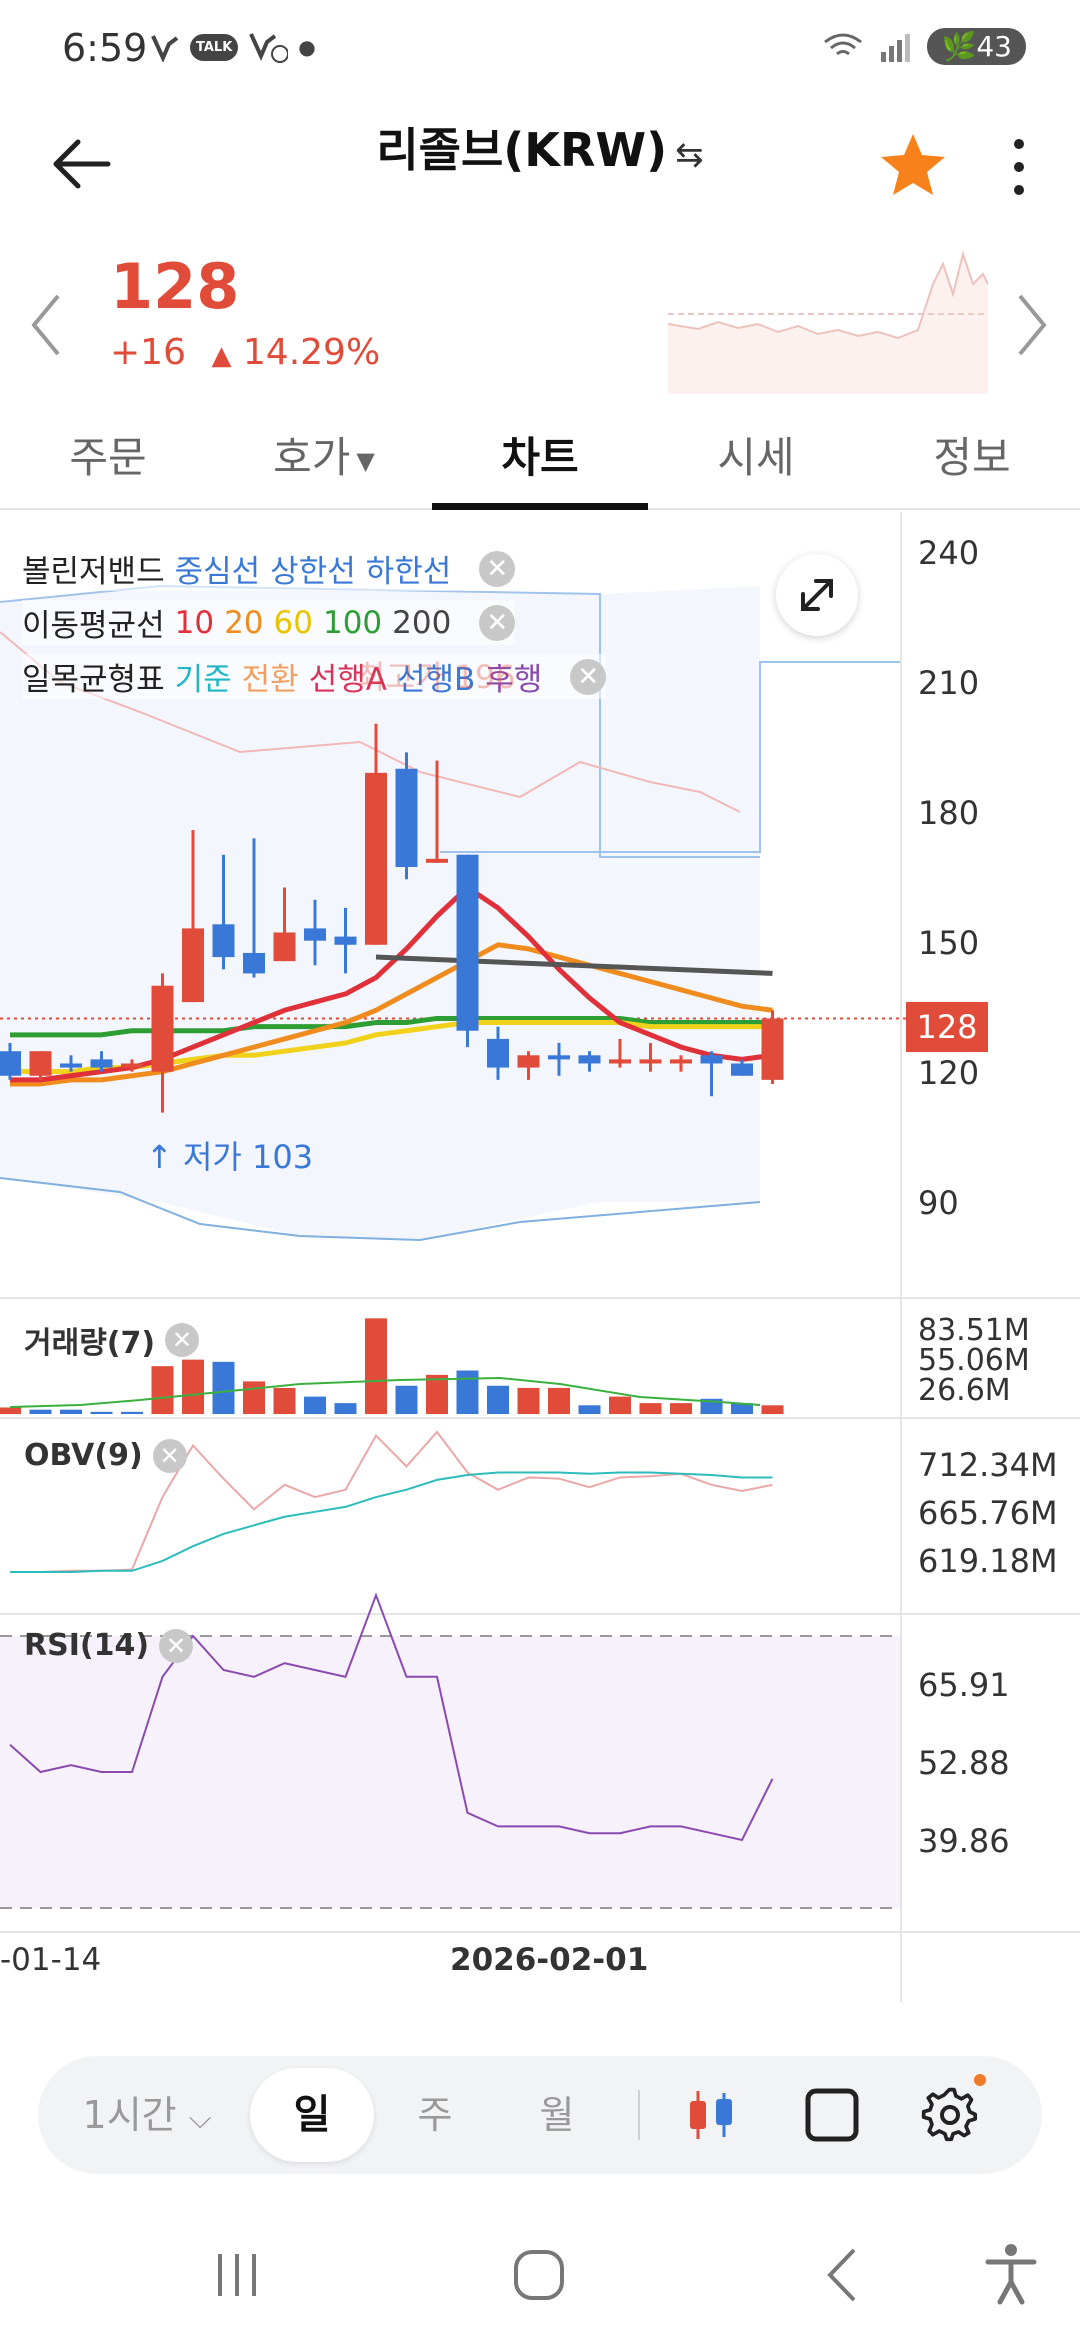 Image resolution: width=1080 pixels, height=2340 pixels. I want to click on remove-ichimoku-icon: ✕, so click(588, 676).